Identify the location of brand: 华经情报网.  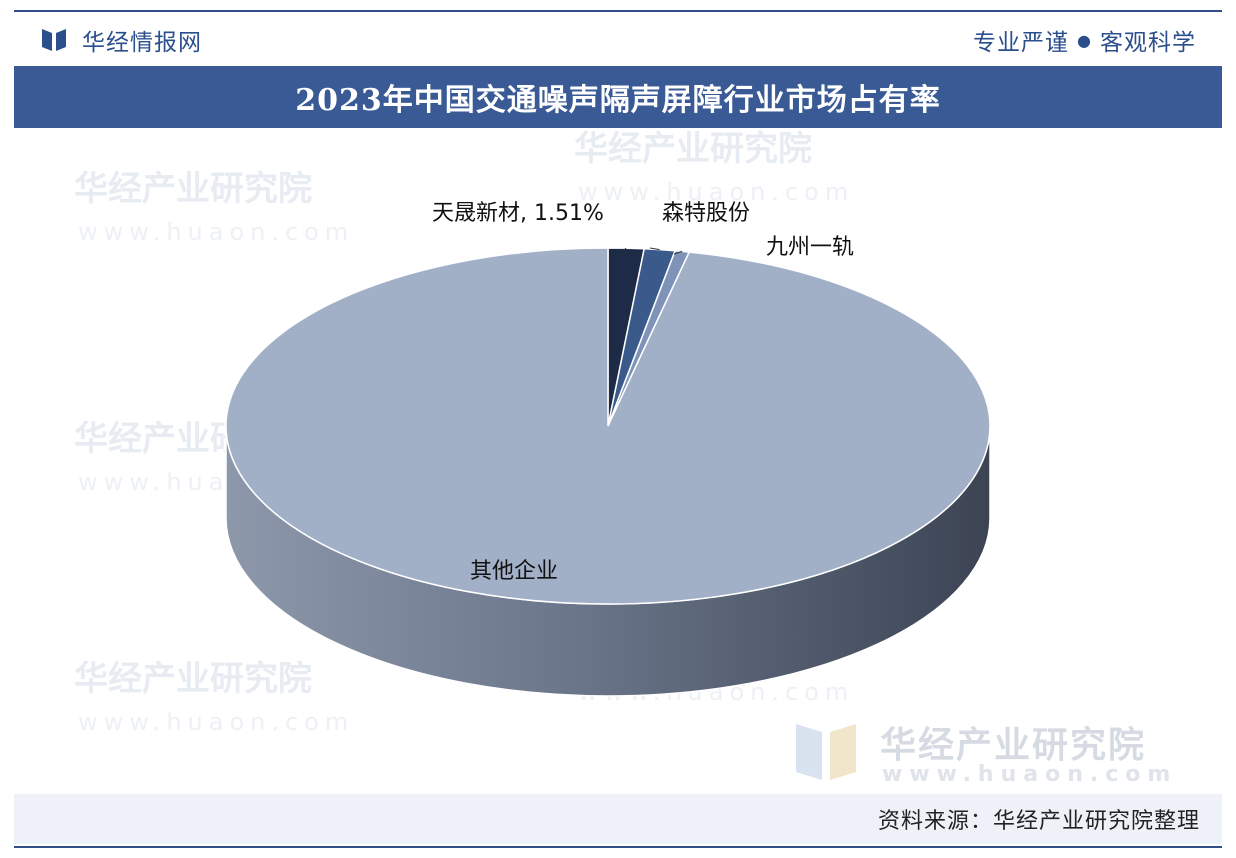
(122, 40).